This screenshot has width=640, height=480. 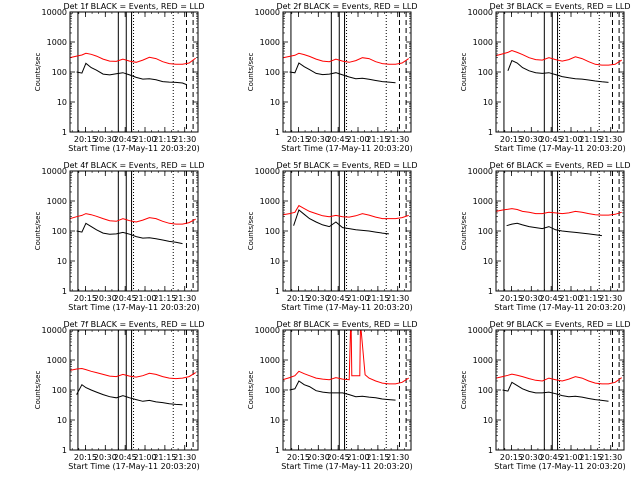 I want to click on panel-title: Det 3f BLACK = Events, RED = LLD, so click(x=559, y=6).